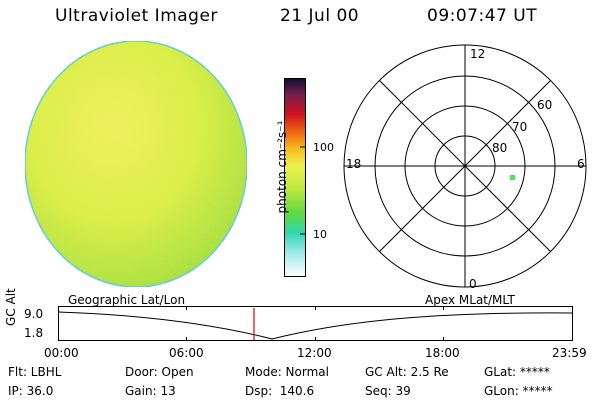 The height and width of the screenshot is (400, 600). I want to click on status-glon: GLon: *****, so click(518, 391).